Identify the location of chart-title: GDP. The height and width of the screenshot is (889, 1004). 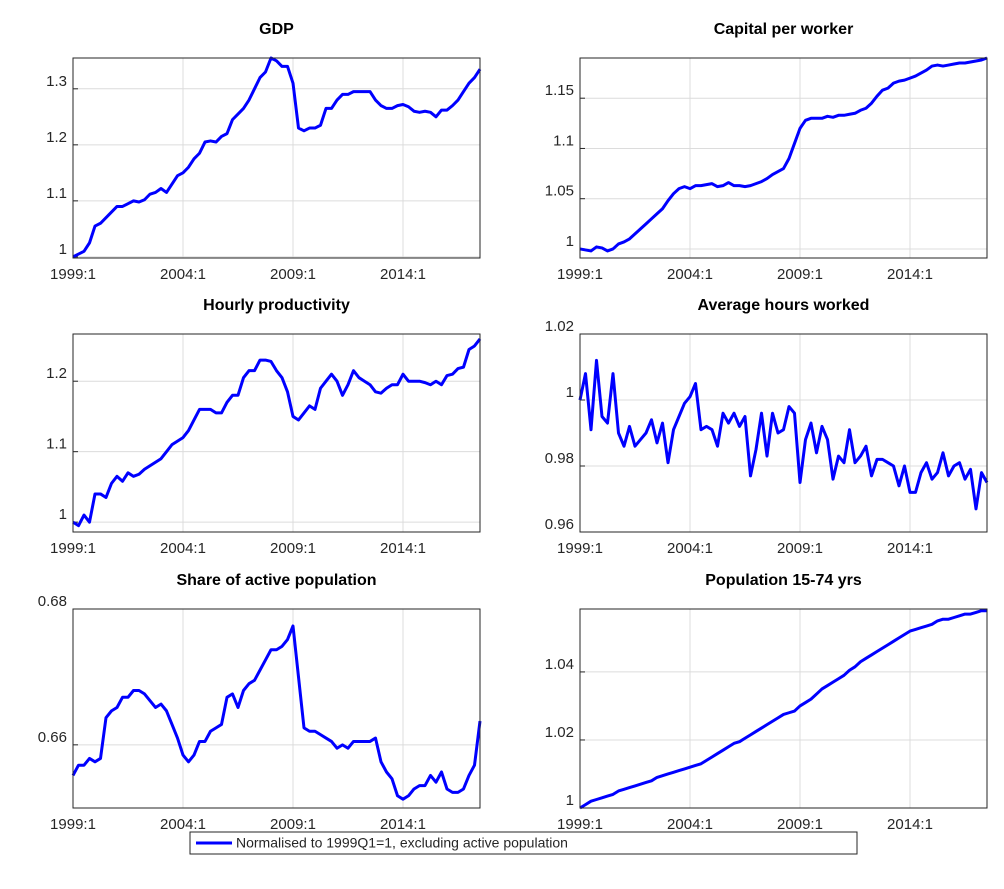
(276, 29).